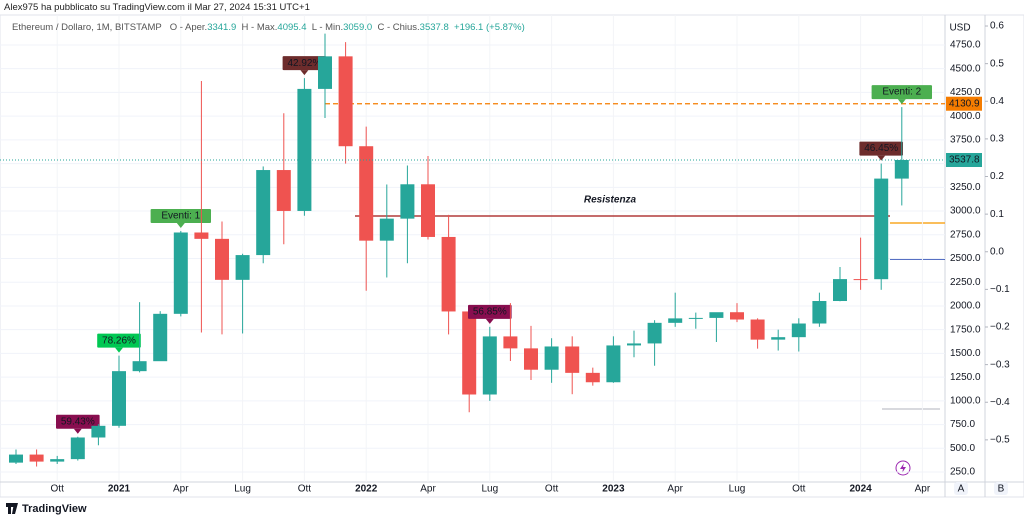 The width and height of the screenshot is (1024, 520). I want to click on level-tag-label: 4130.9, so click(964, 103).